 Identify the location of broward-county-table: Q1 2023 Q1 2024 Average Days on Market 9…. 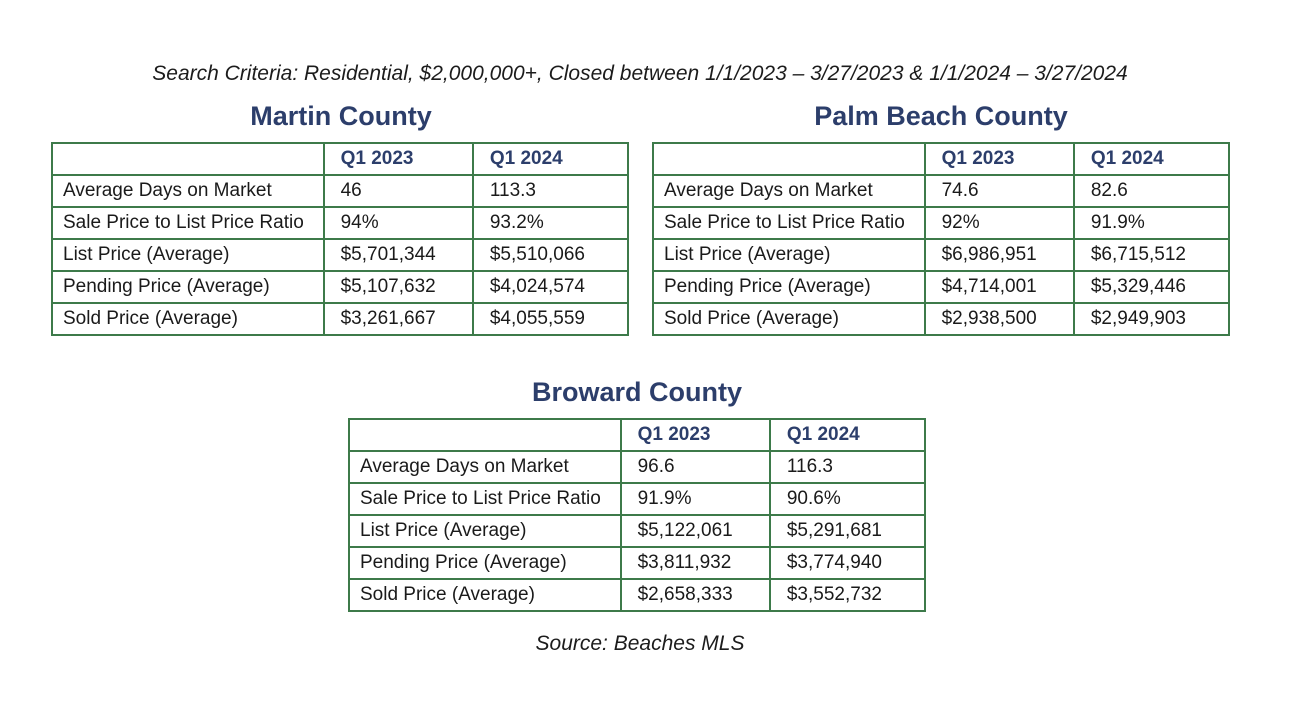
(637, 515).